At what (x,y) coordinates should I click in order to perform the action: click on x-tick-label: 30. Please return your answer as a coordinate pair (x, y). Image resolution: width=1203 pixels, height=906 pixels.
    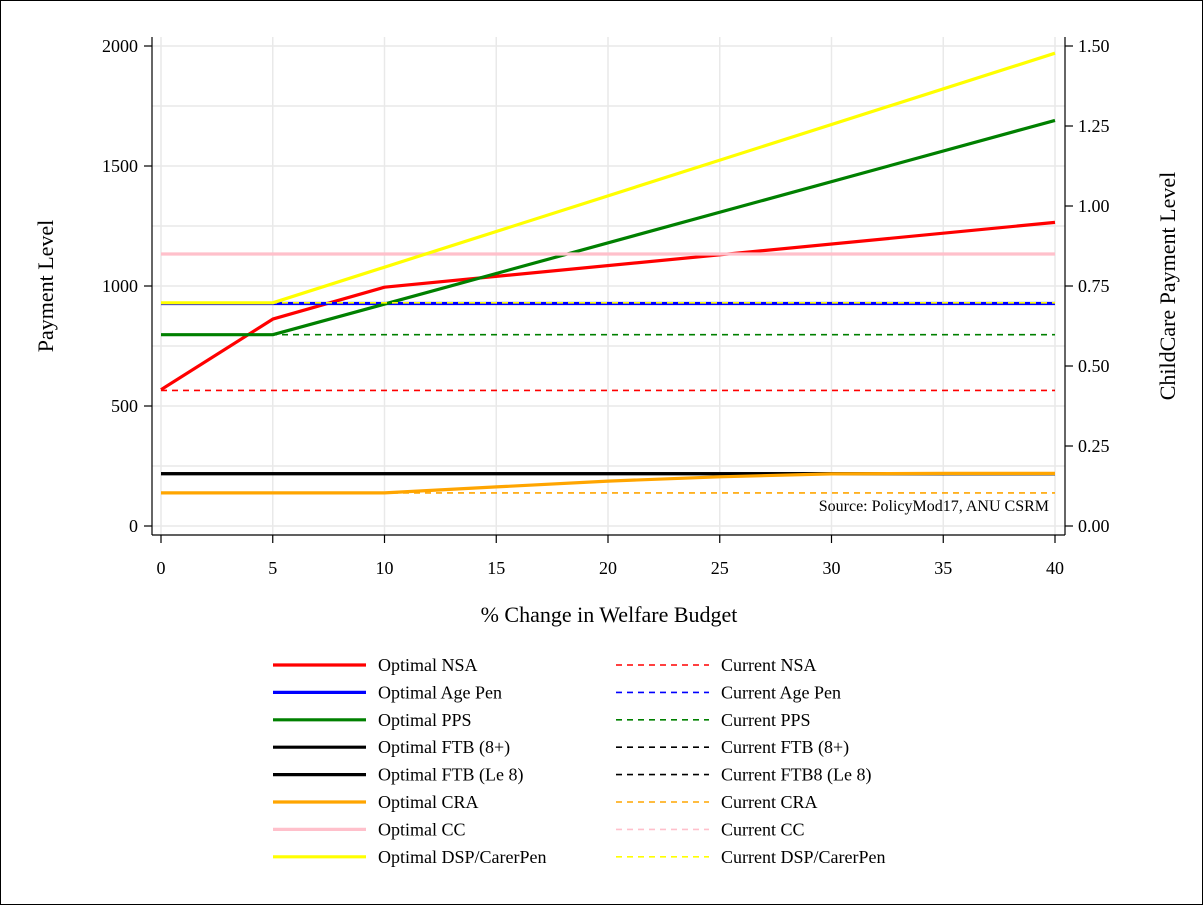
    Looking at the image, I should click on (832, 568).